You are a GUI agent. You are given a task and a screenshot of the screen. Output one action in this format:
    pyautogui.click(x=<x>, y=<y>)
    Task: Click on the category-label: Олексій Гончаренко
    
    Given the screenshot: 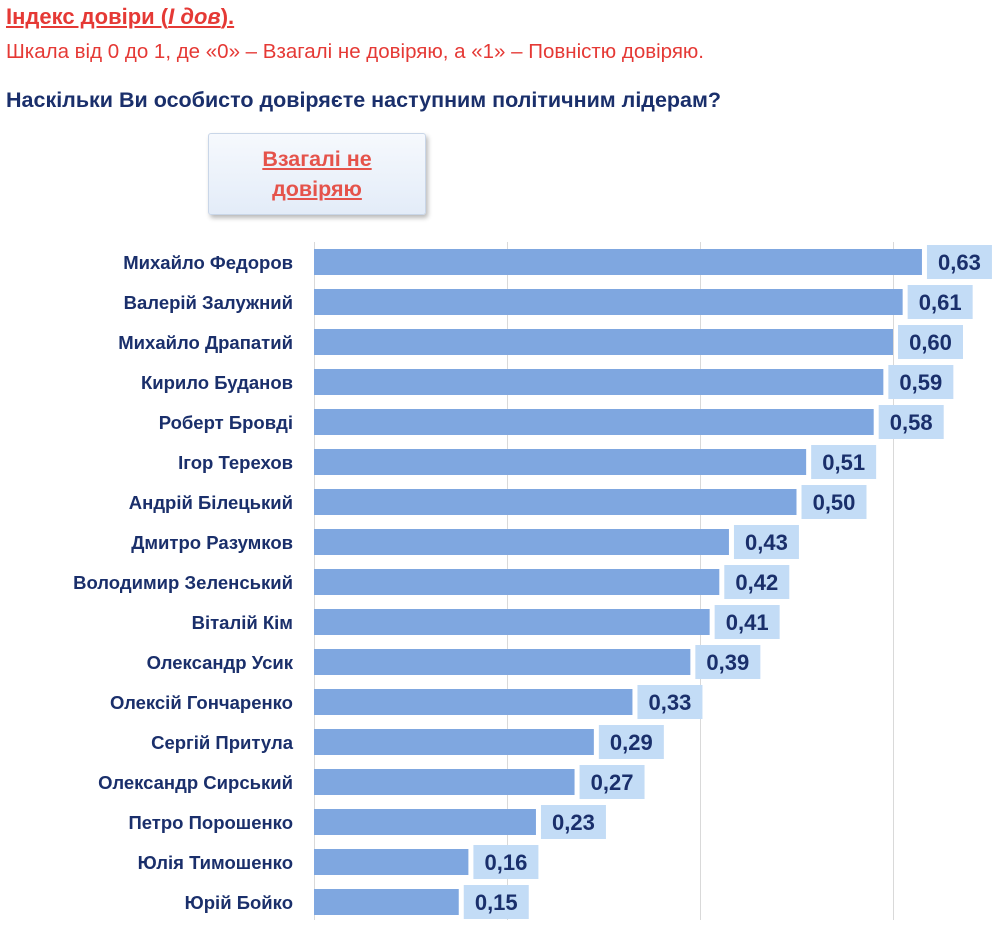 What is the action you would take?
    pyautogui.click(x=201, y=702)
    